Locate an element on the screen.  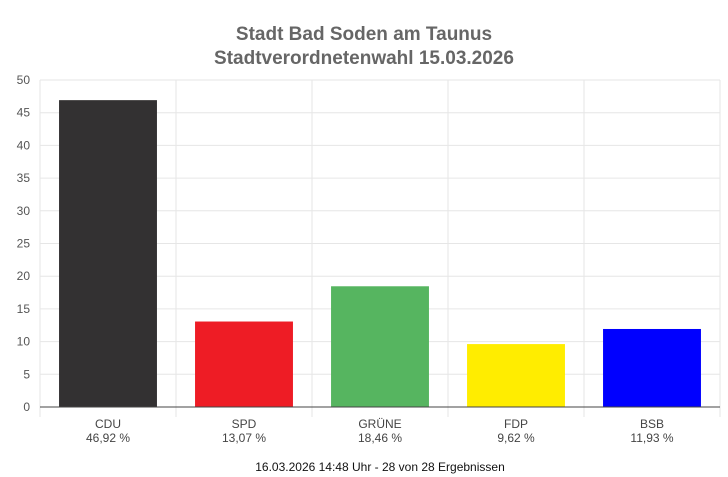
y-tick-label: 5 is located at coordinates (26, 374).